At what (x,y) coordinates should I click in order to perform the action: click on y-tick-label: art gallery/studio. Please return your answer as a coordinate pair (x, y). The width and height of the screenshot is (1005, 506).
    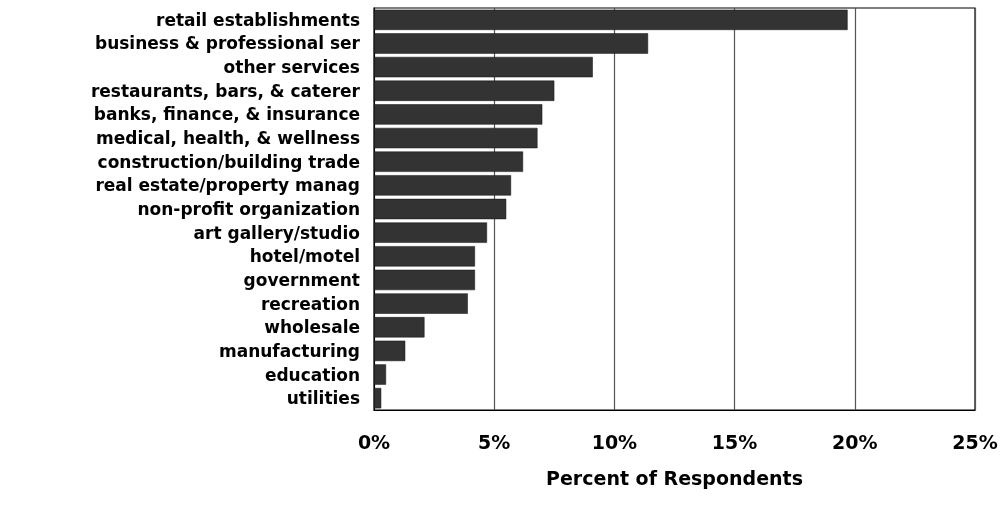
    Looking at the image, I should click on (276, 232).